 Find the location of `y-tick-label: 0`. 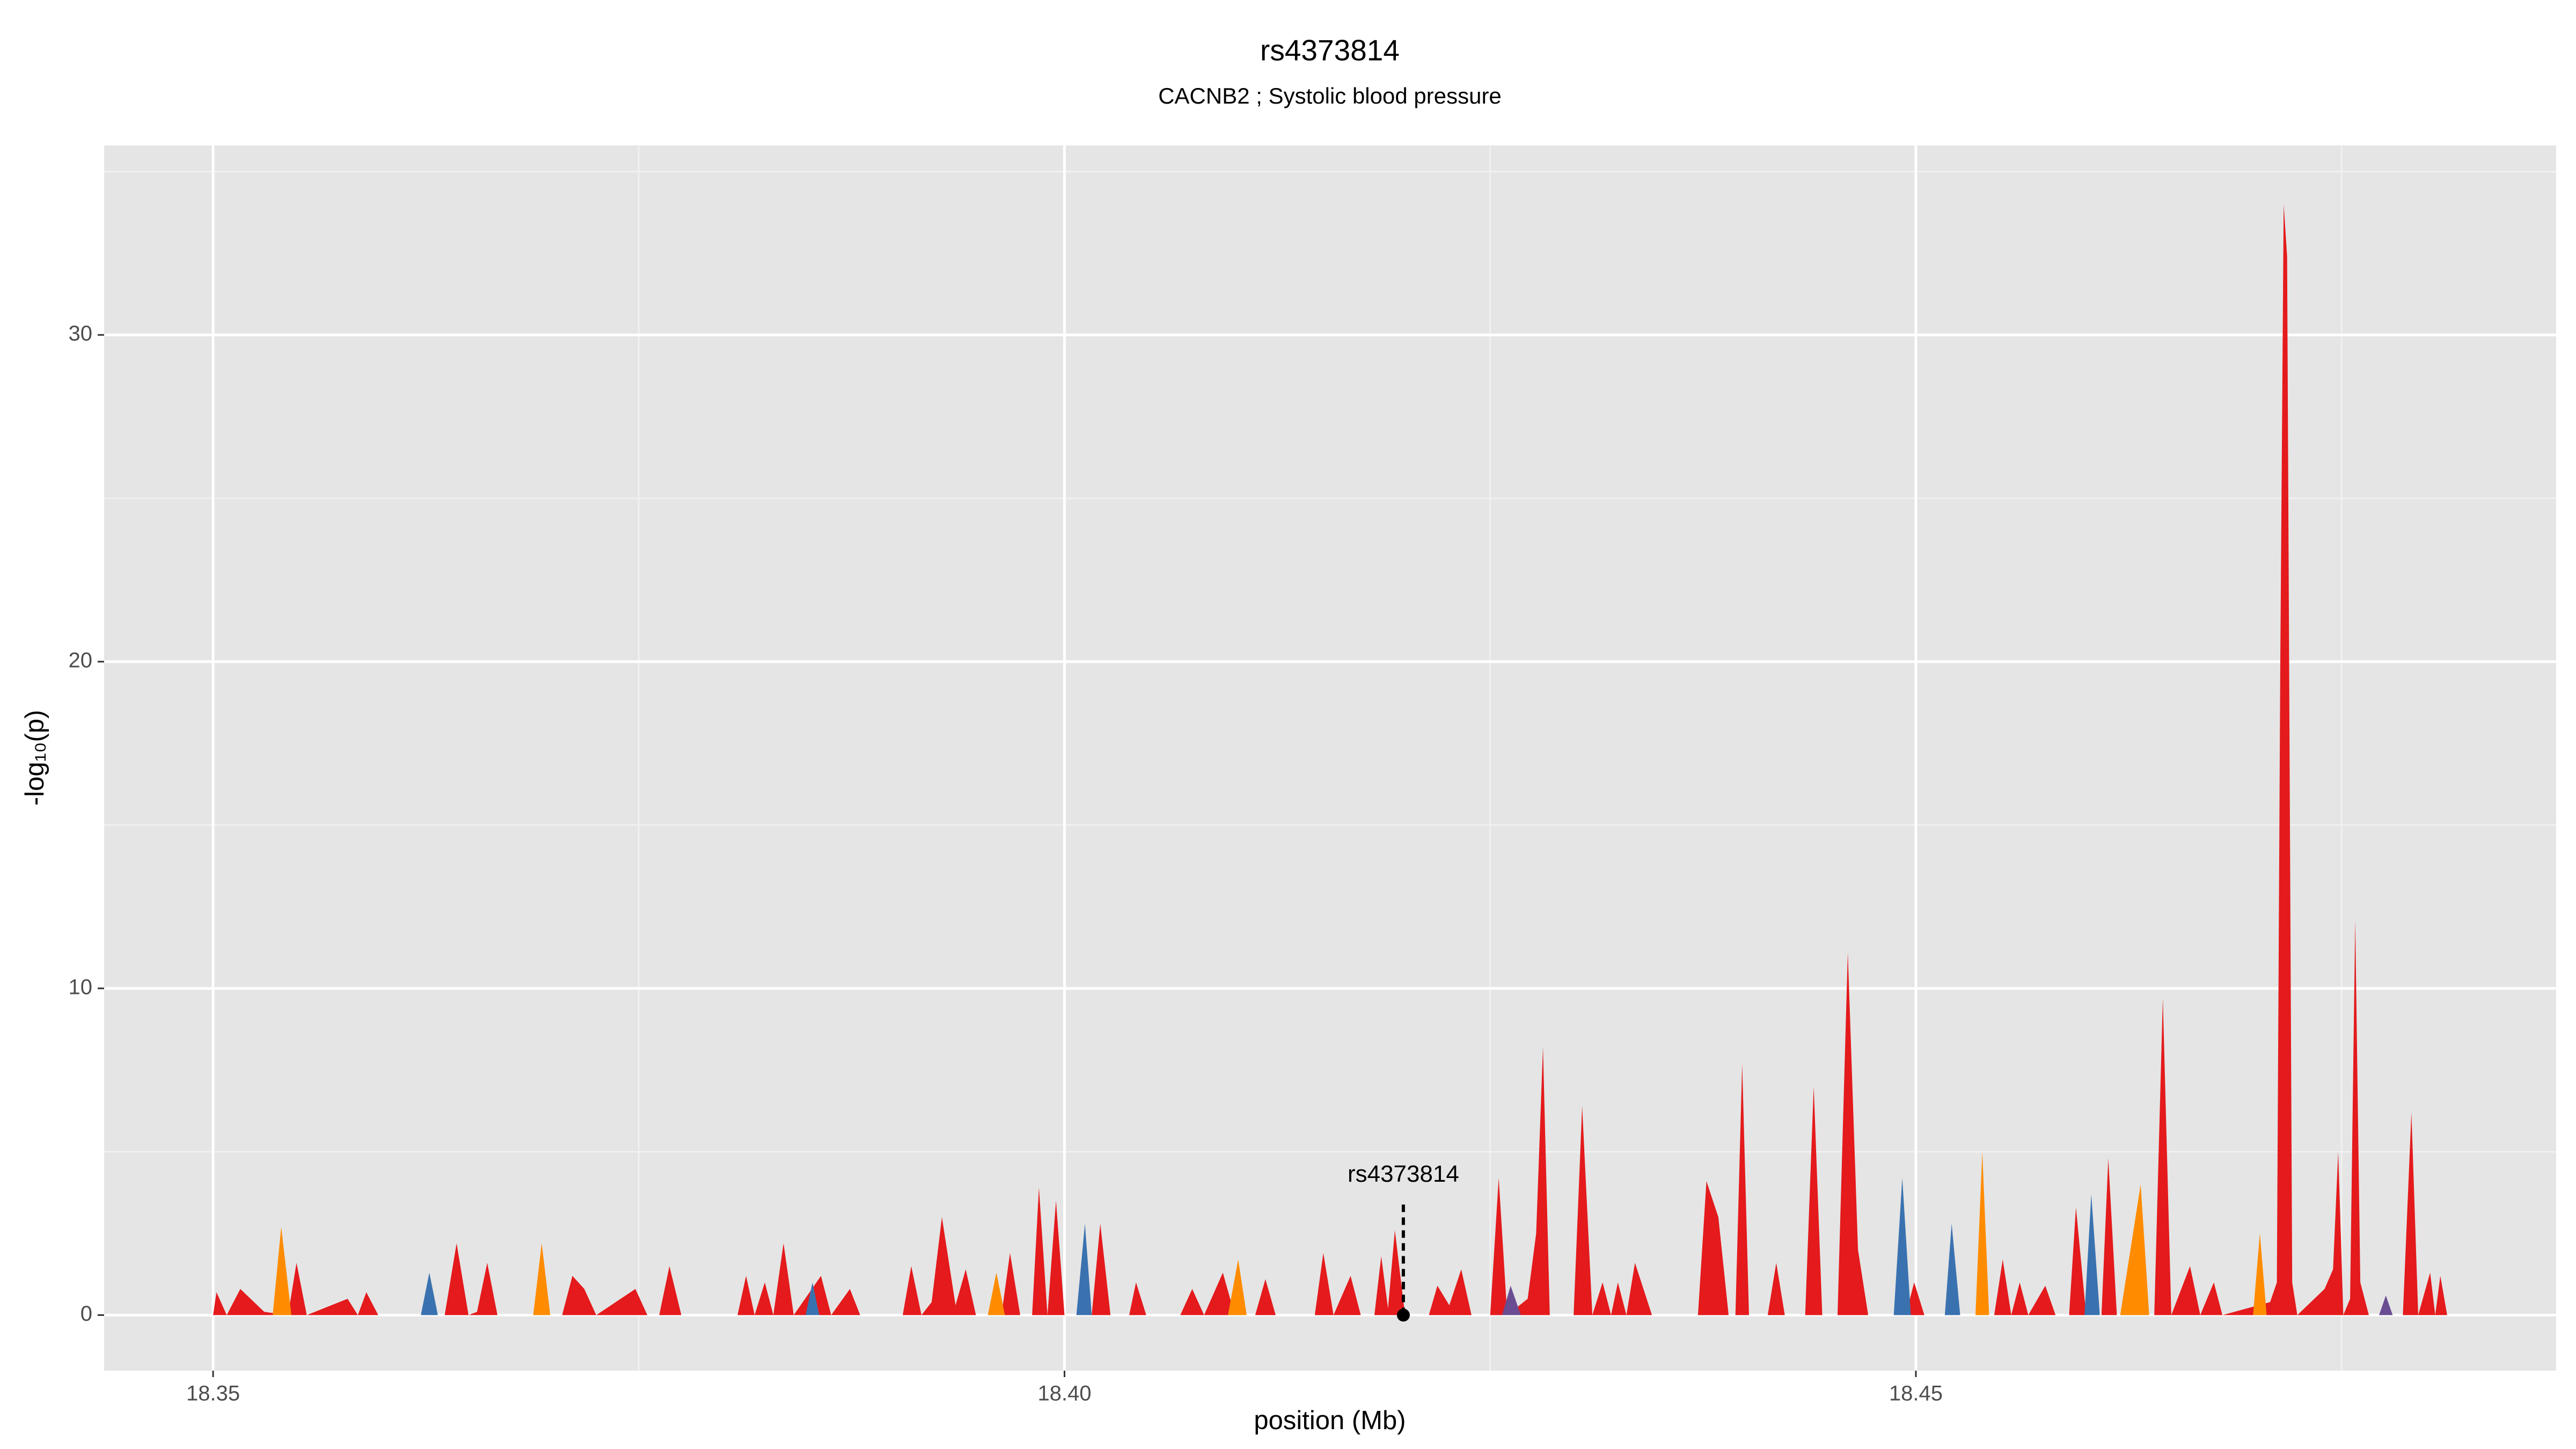

y-tick-label: 0 is located at coordinates (86, 1314).